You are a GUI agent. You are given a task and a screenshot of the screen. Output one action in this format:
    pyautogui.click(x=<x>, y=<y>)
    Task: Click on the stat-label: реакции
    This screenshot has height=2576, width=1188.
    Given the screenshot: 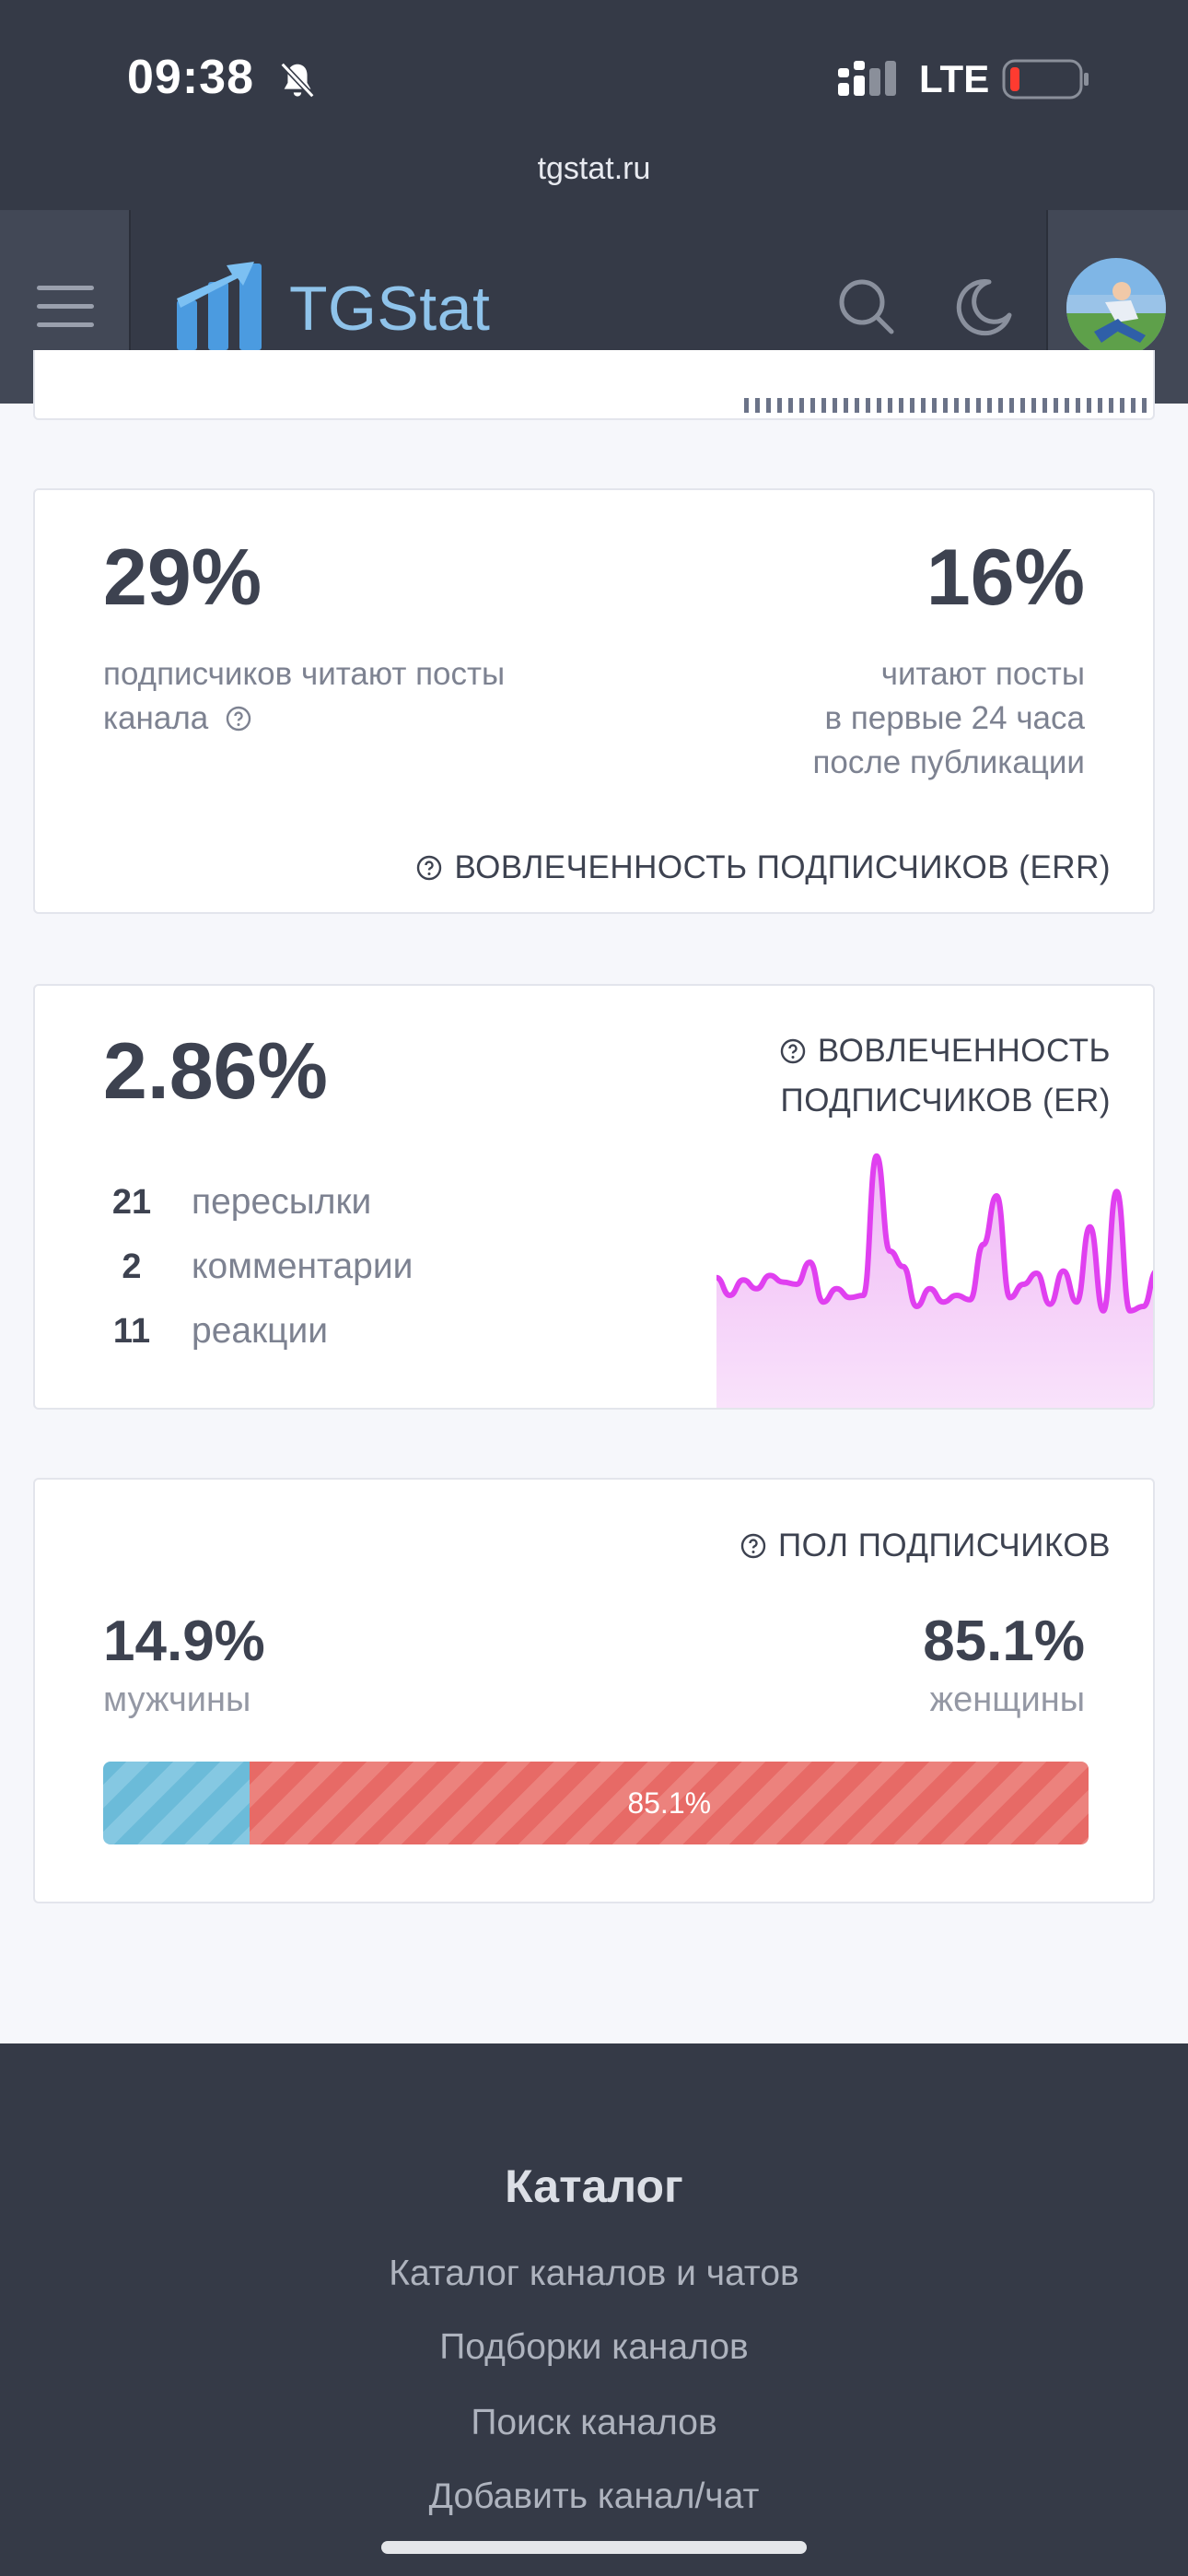 What is the action you would take?
    pyautogui.click(x=260, y=1331)
    